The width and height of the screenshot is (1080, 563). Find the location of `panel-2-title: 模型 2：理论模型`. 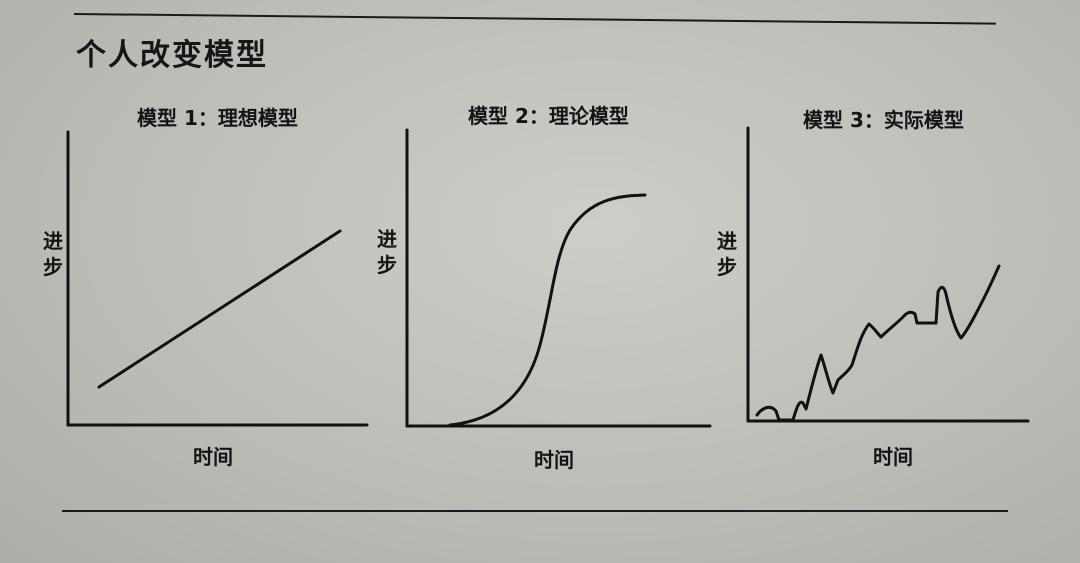

panel-2-title: 模型 2：理论模型 is located at coordinates (548, 116).